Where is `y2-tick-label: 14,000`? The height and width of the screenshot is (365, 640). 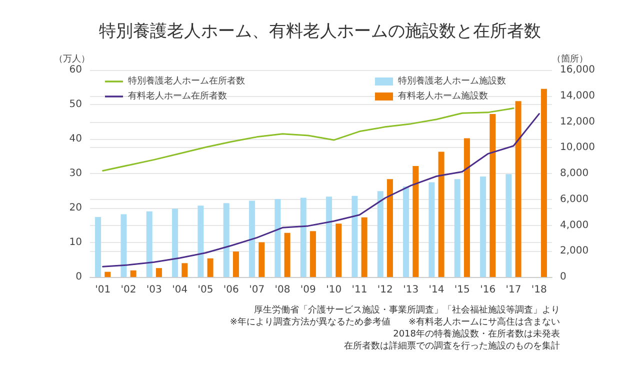
y2-tick-label: 14,000 is located at coordinates (577, 96).